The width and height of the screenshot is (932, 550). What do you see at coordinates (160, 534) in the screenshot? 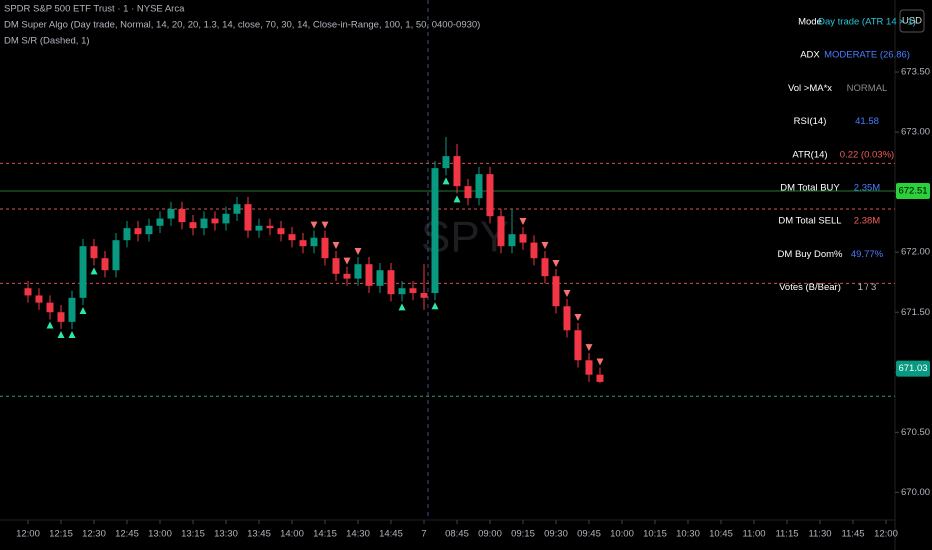
I see `x-tick-label: 13:00` at bounding box center [160, 534].